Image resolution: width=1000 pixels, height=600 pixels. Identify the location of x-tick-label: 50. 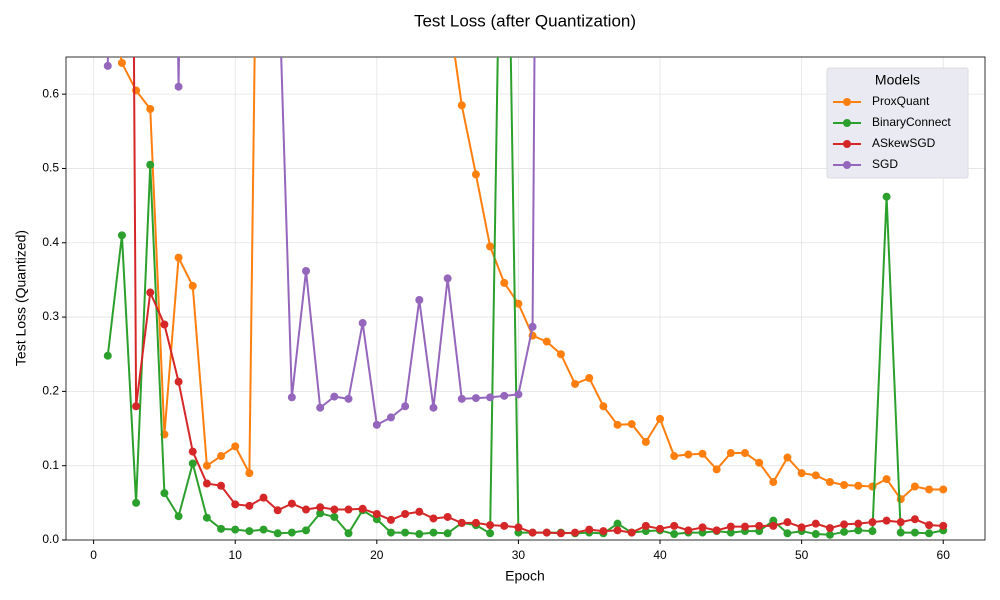
(802, 555).